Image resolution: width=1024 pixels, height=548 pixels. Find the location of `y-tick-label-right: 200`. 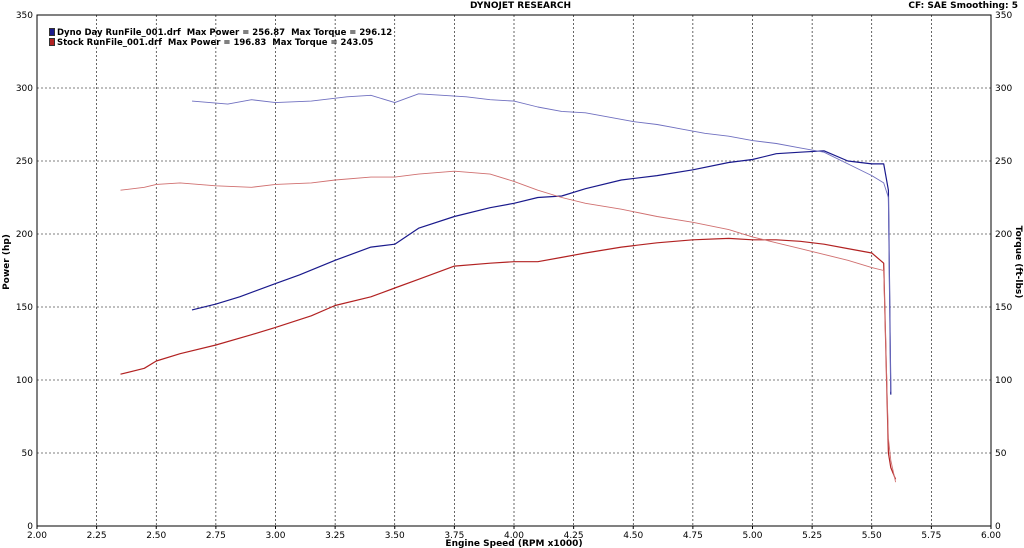

y-tick-label-right: 200 is located at coordinates (1003, 235).